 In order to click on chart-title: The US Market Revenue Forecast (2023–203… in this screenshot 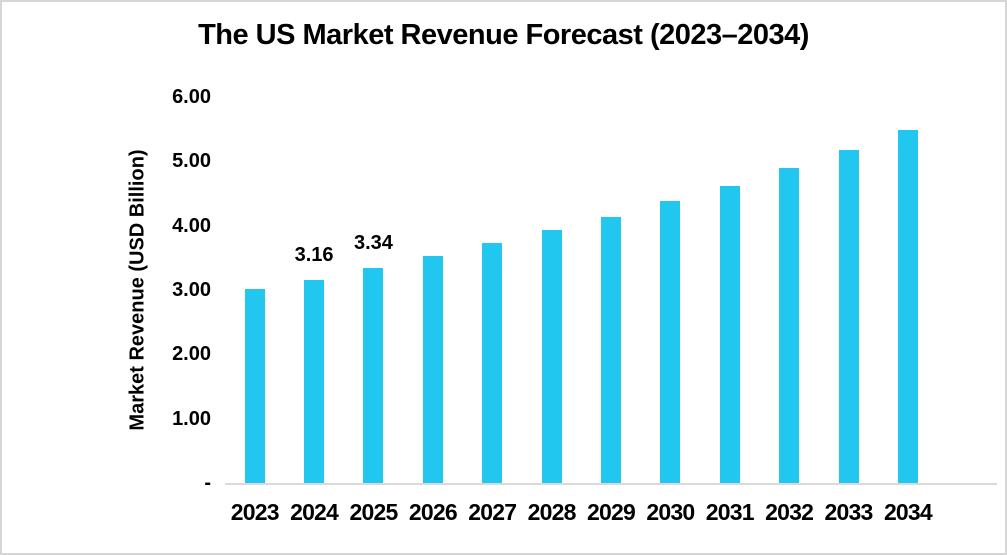, I will do `click(503, 35)`.